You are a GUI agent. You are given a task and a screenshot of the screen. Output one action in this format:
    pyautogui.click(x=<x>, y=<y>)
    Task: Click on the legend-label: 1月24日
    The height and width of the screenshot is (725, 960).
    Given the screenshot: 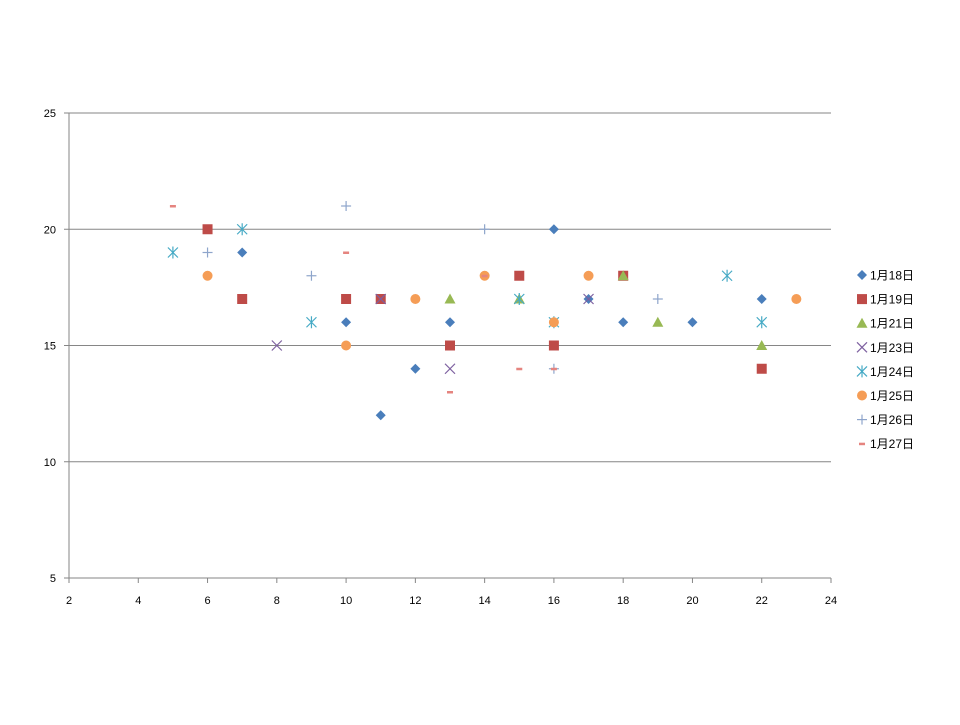 What is the action you would take?
    pyautogui.click(x=892, y=372)
    